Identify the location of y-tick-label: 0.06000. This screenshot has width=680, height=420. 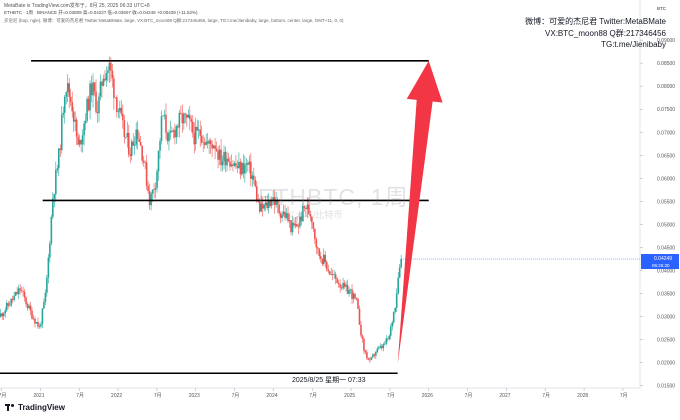
(666, 179).